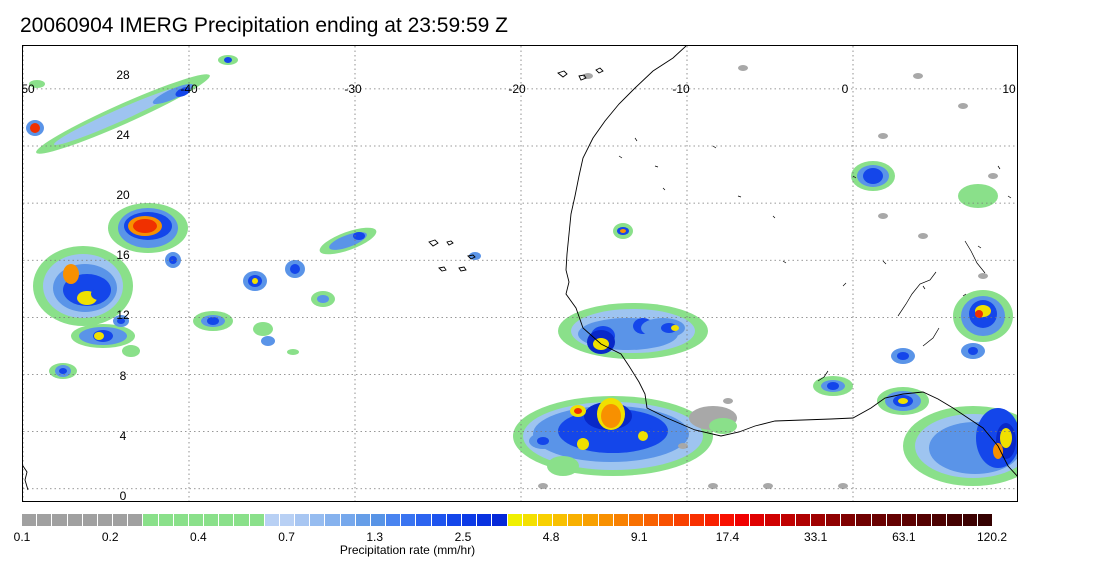 The height and width of the screenshot is (571, 1101). I want to click on colorbar-tick-label: 1.3, so click(375, 537).